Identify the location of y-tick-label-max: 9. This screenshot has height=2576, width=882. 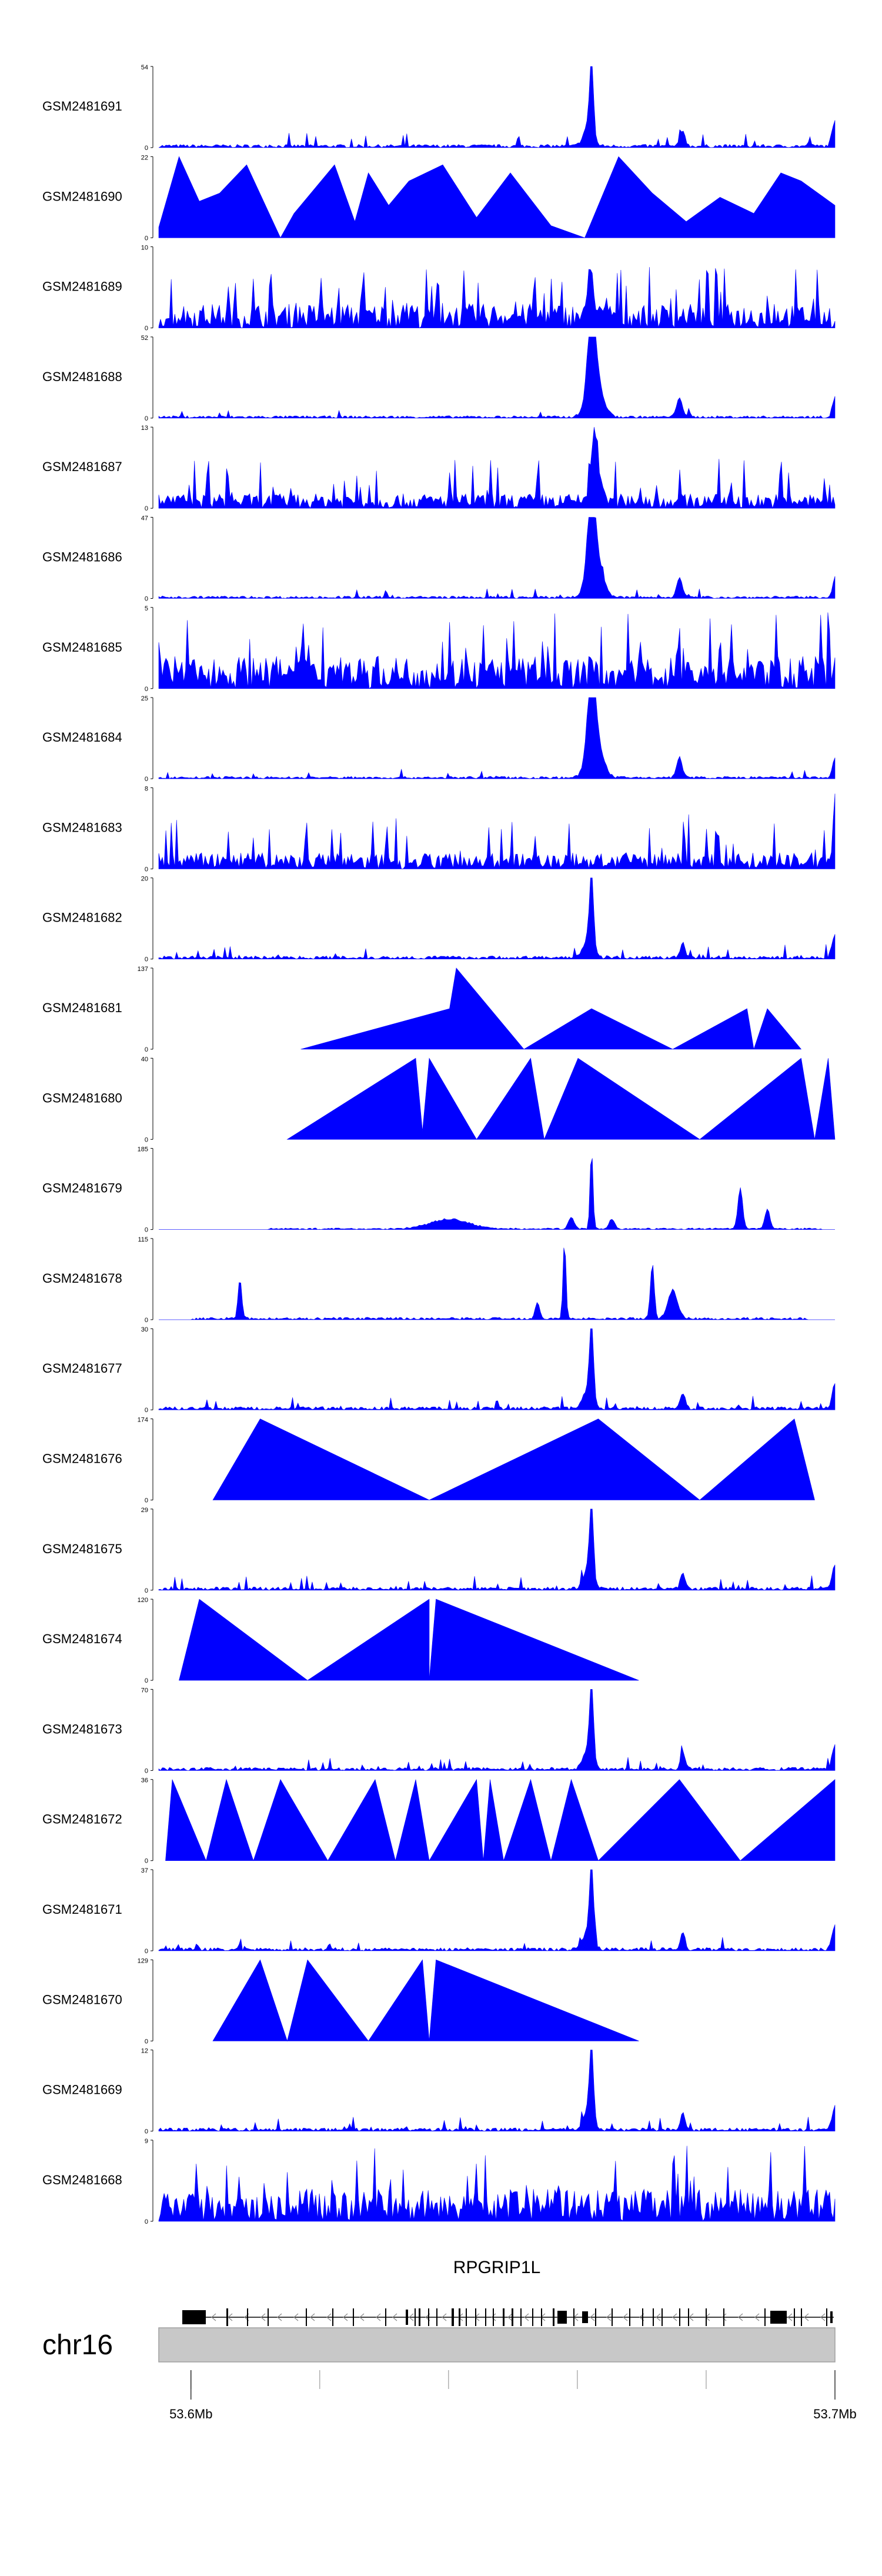
(146, 2141).